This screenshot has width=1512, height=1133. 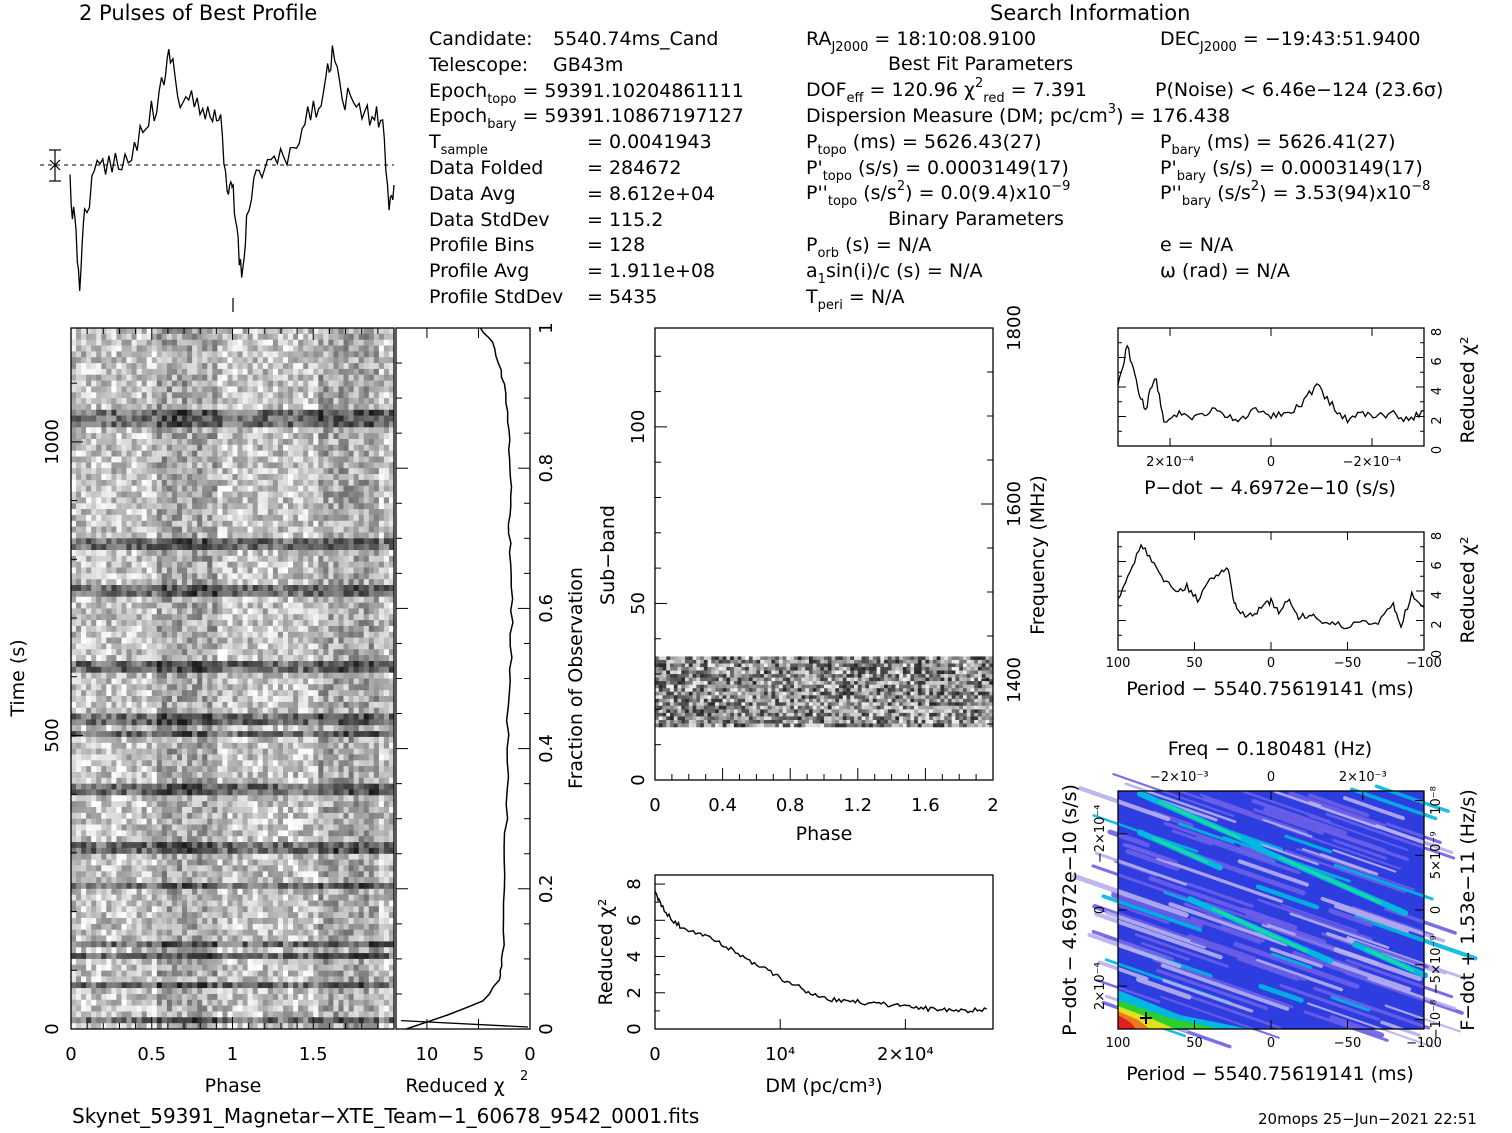 What do you see at coordinates (981, 64) in the screenshot?
I see `best-fit-title: Best Fit Parameters` at bounding box center [981, 64].